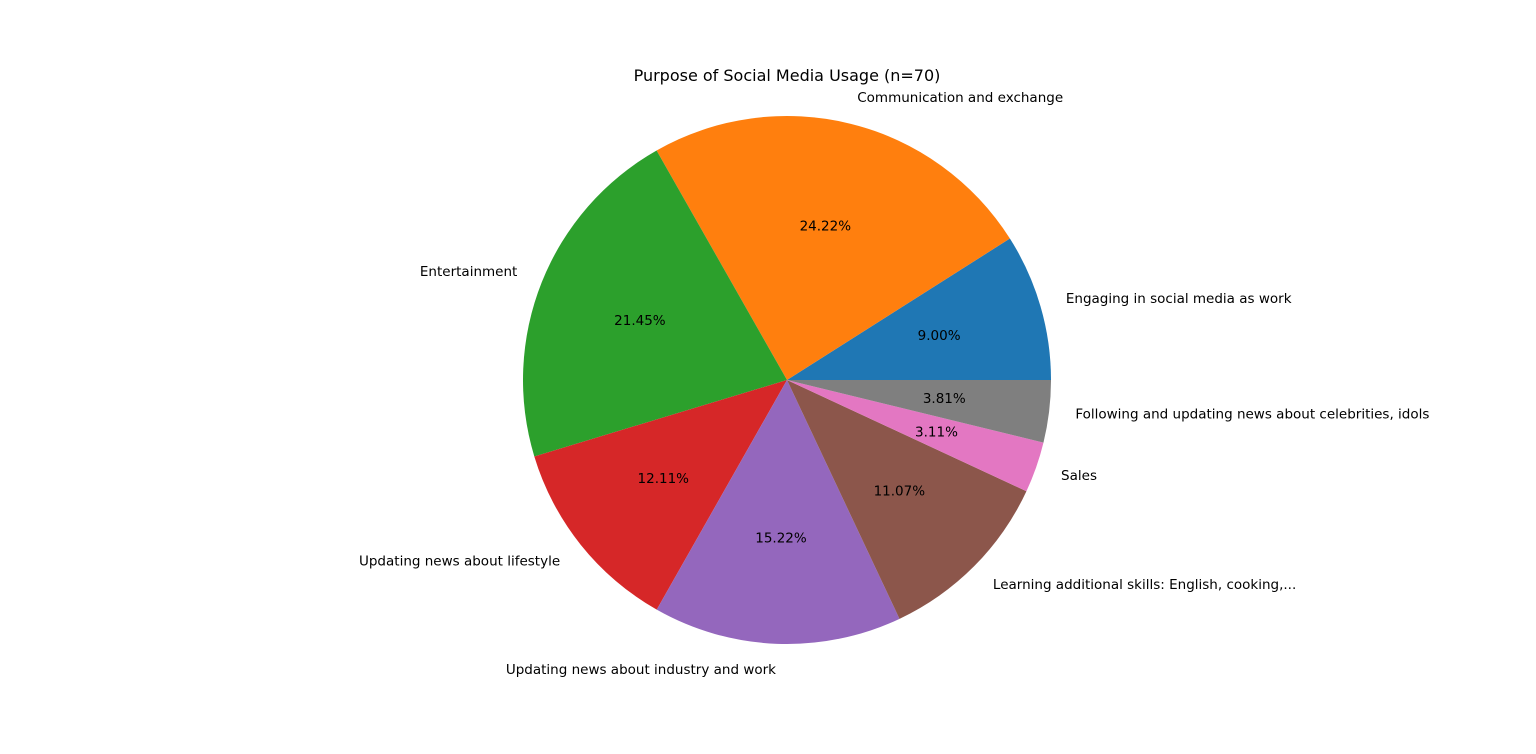 This screenshot has height=754, width=1536. What do you see at coordinates (787, 75) in the screenshot?
I see `chart-title: Purpose of Social Media Usage (n=70)` at bounding box center [787, 75].